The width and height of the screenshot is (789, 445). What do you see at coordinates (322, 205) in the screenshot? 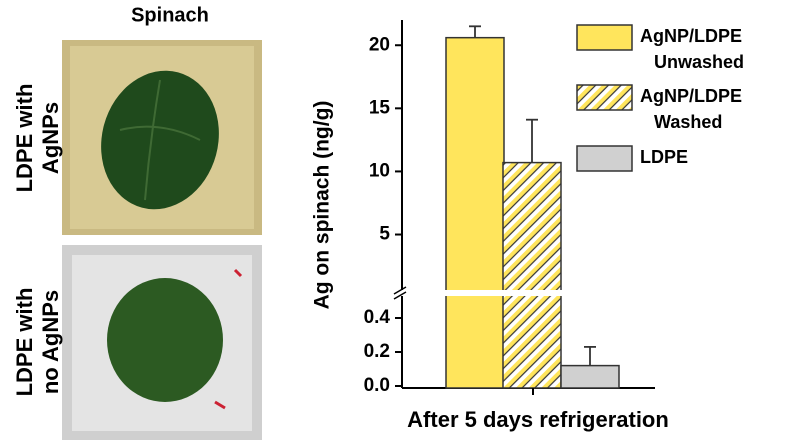
I see `y-axis-label: Ag on spinach (ng/g)` at bounding box center [322, 205].